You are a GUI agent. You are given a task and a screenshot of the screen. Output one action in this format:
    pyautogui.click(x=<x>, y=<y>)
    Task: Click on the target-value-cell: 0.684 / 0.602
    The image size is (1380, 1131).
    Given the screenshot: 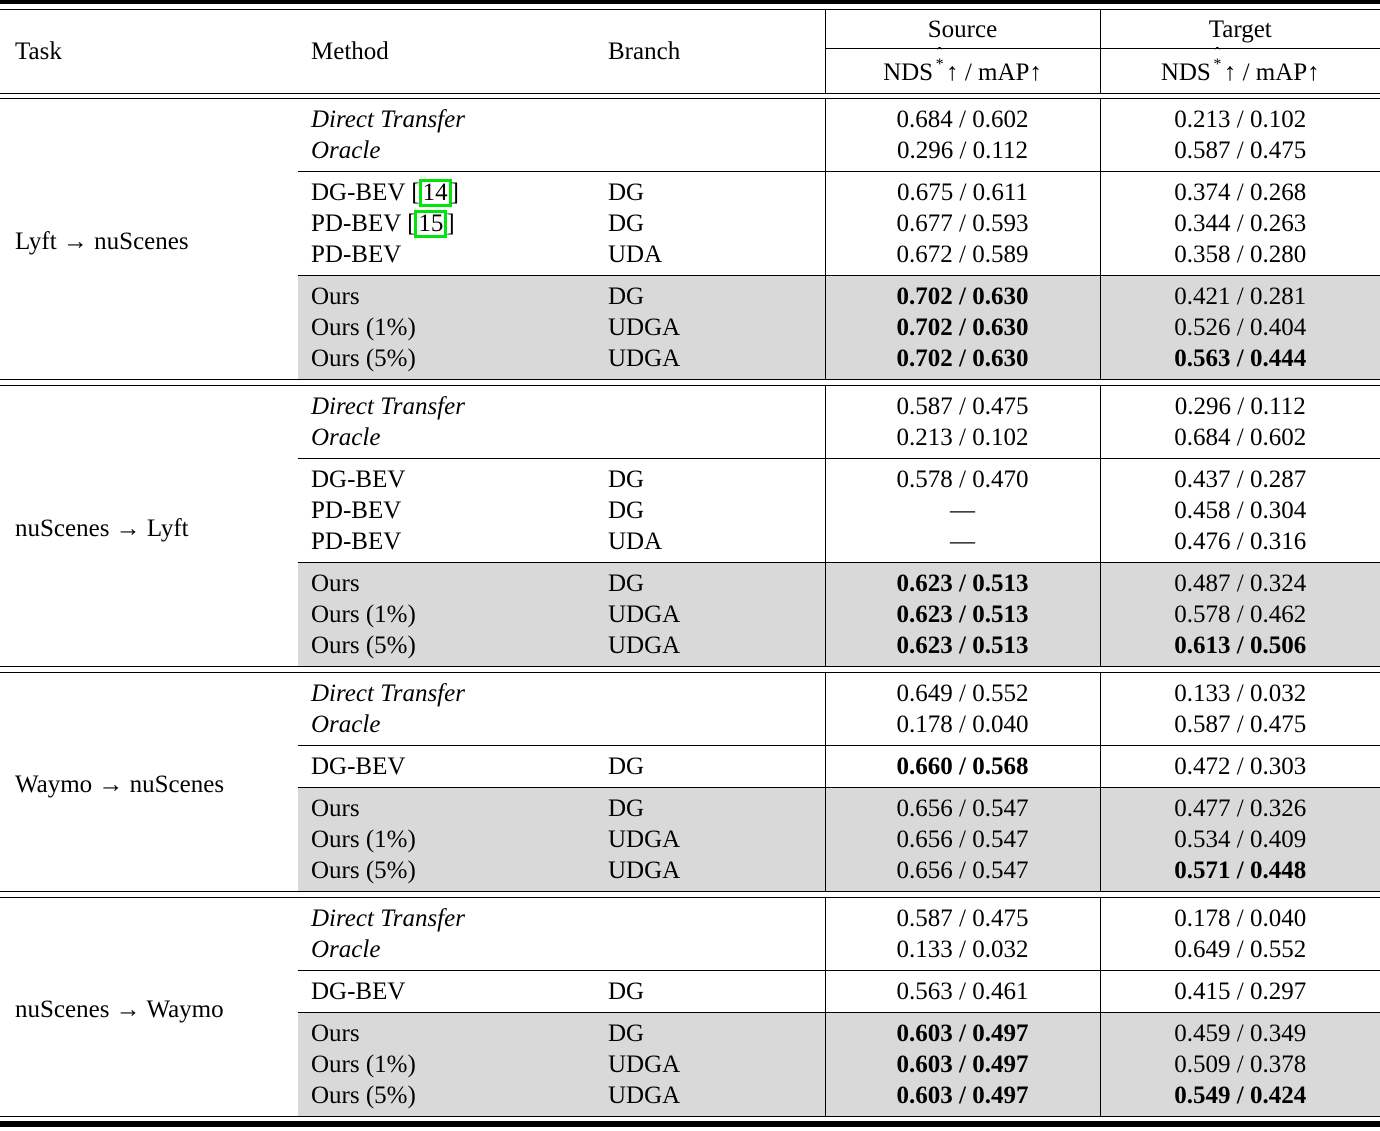 What is the action you would take?
    pyautogui.click(x=1239, y=440)
    